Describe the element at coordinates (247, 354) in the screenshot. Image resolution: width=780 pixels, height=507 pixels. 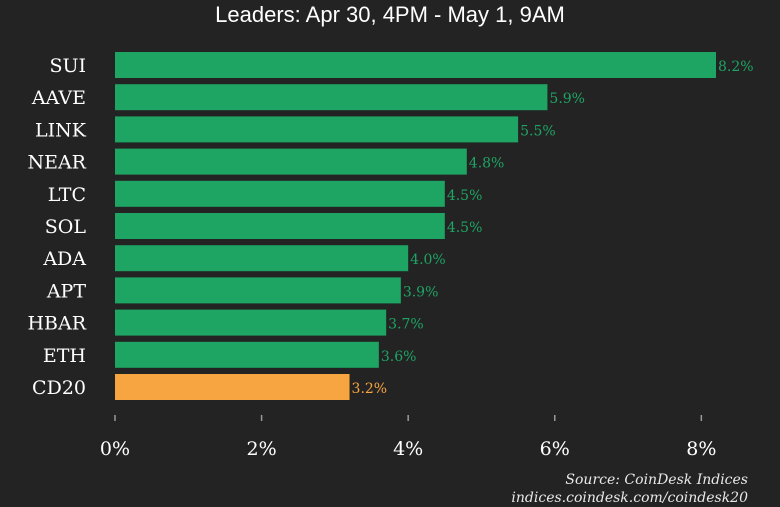
I see `bar-eth` at that location.